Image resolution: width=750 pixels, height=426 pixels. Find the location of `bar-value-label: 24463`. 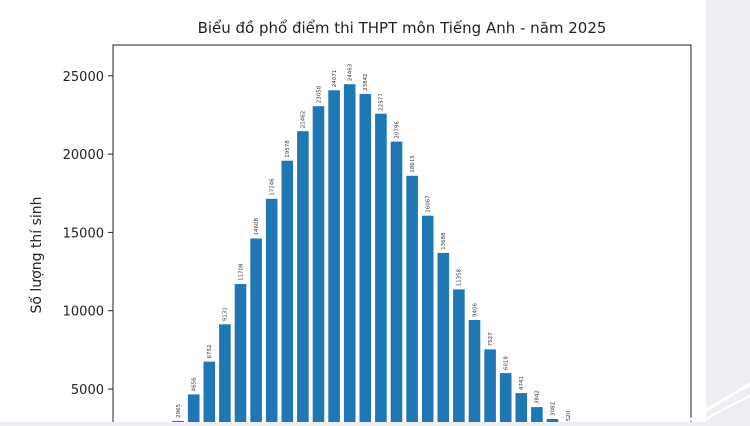

bar-value-label: 24463 is located at coordinates (351, 72).